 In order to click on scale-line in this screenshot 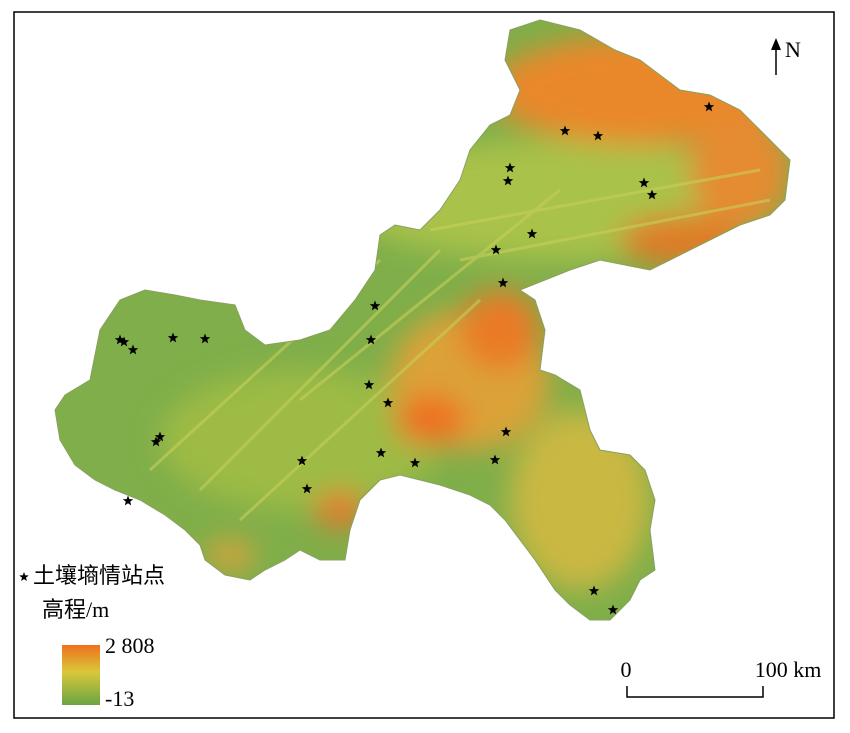, I will do `click(695, 692)`.